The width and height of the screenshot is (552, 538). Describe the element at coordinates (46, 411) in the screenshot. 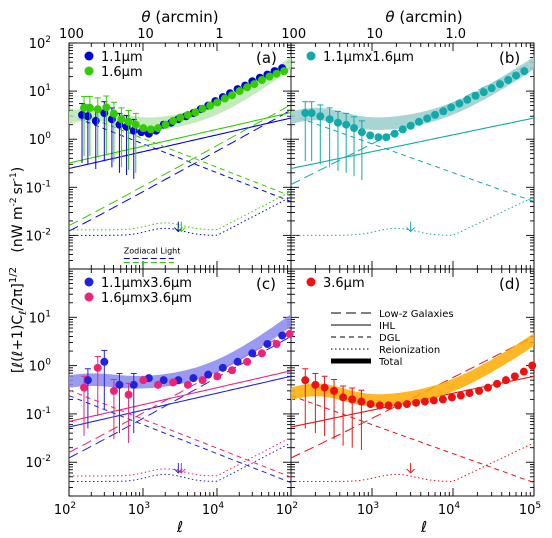

I see `y-tick-label-exp: -1` at that location.